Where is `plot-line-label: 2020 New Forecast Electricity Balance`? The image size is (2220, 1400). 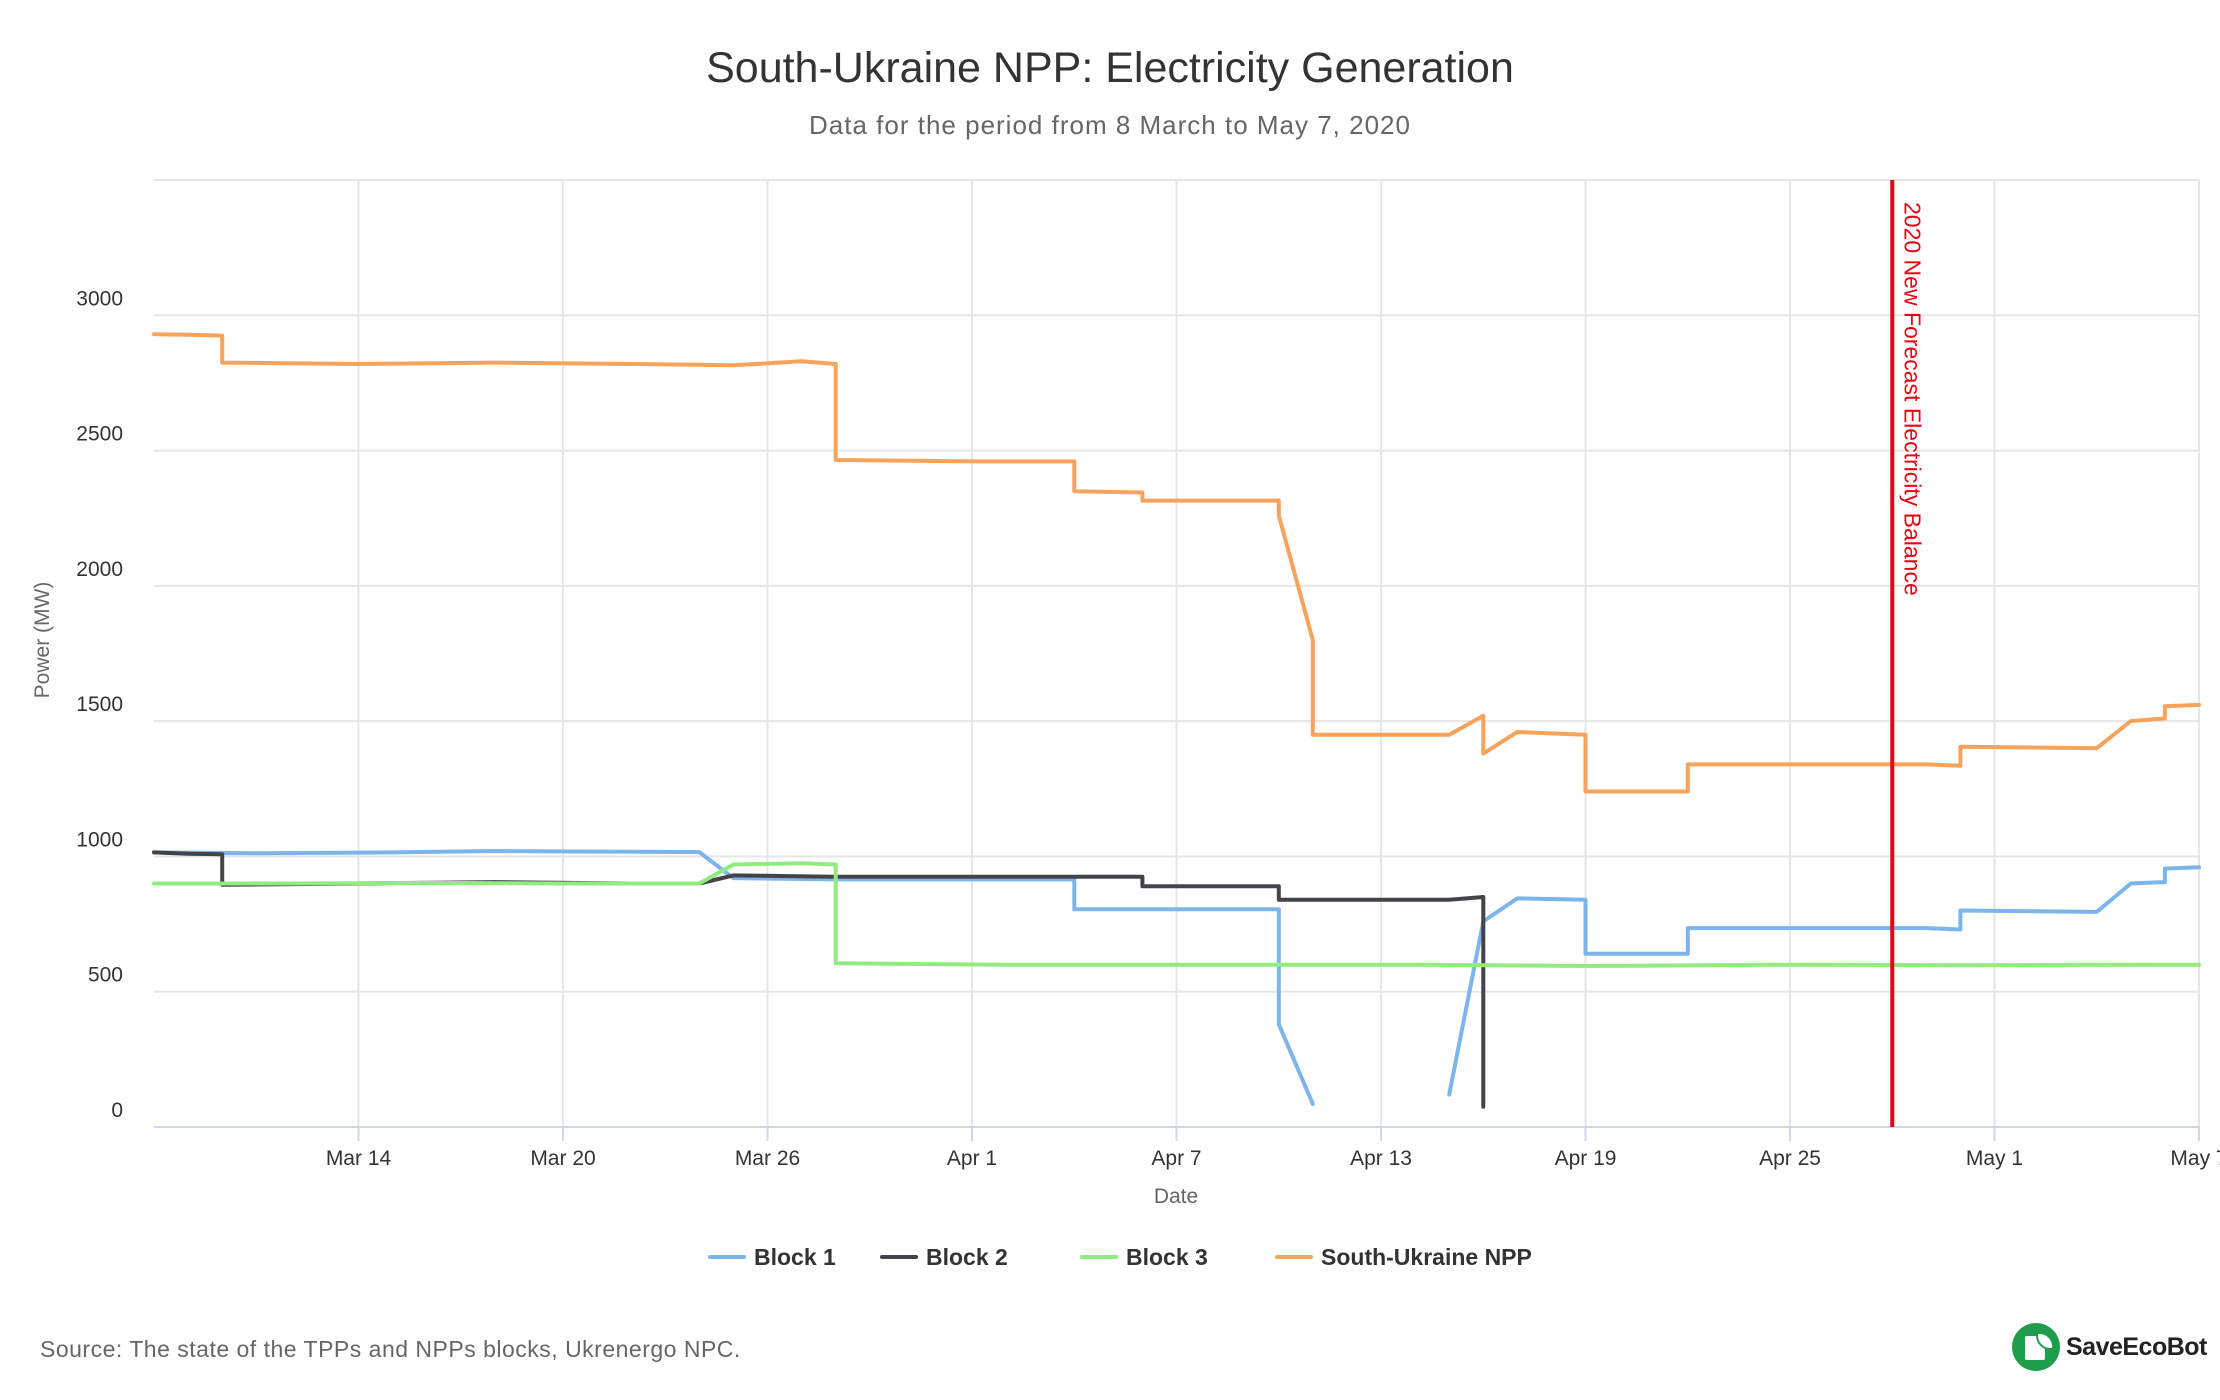 plot-line-label: 2020 New Forecast Electricity Balance is located at coordinates (1912, 399).